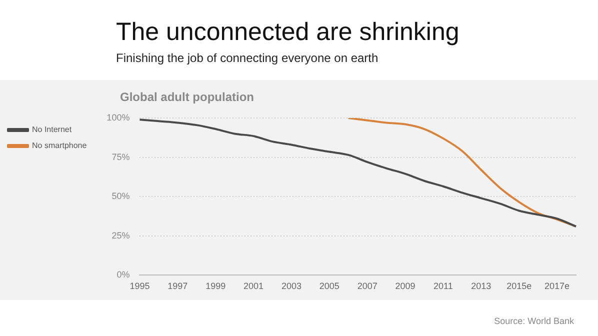  Describe the element at coordinates (52, 129) in the screenshot. I see `legend-label: No Internet` at that location.